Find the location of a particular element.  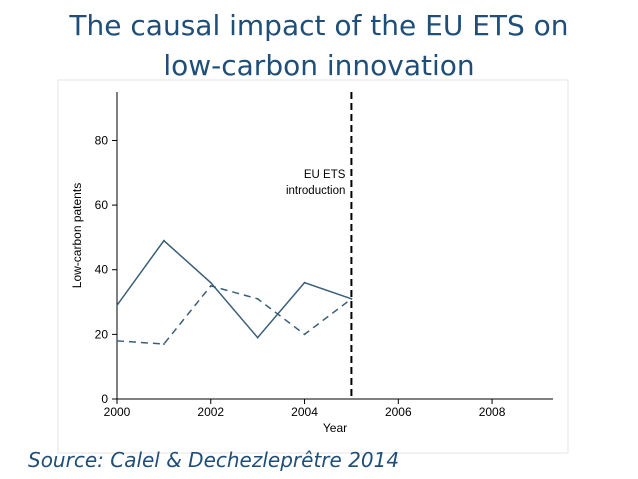

data-point-solid-2004 is located at coordinates (304, 282).